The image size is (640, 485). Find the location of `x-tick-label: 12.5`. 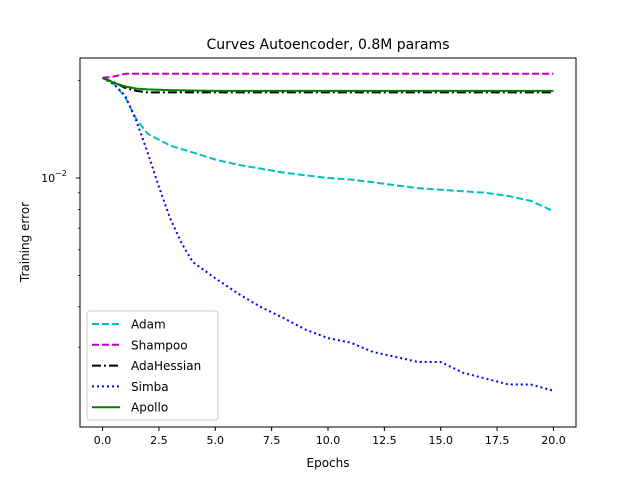

x-tick-label: 12.5 is located at coordinates (384, 440).